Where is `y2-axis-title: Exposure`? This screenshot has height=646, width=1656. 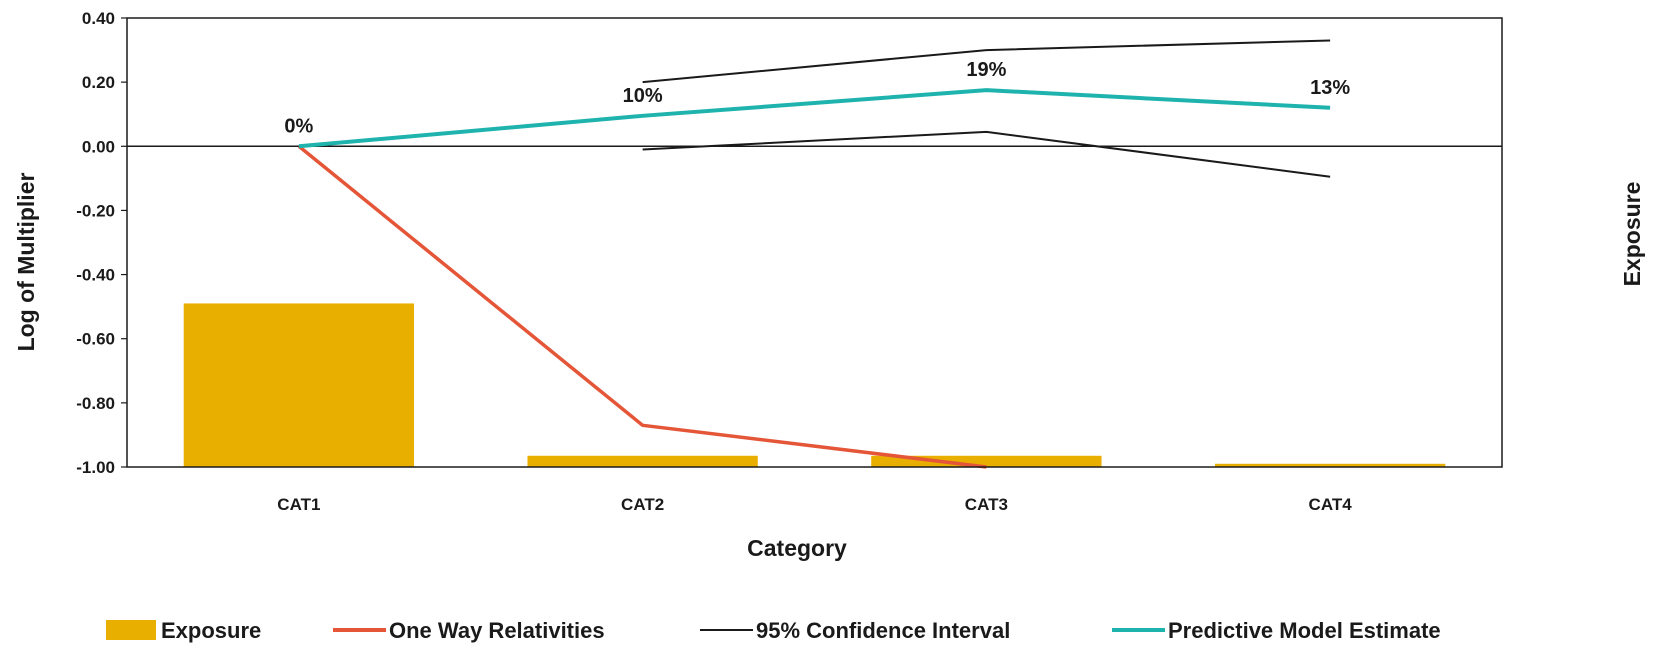
y2-axis-title: Exposure is located at coordinates (1632, 234).